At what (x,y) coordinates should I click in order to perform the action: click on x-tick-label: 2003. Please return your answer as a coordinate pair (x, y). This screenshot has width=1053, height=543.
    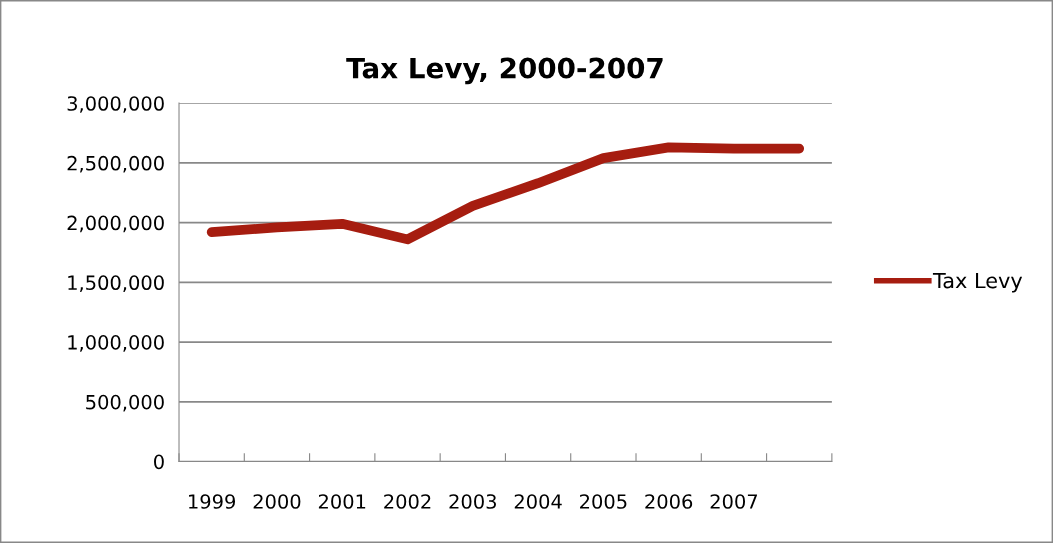
    Looking at the image, I should click on (472, 501).